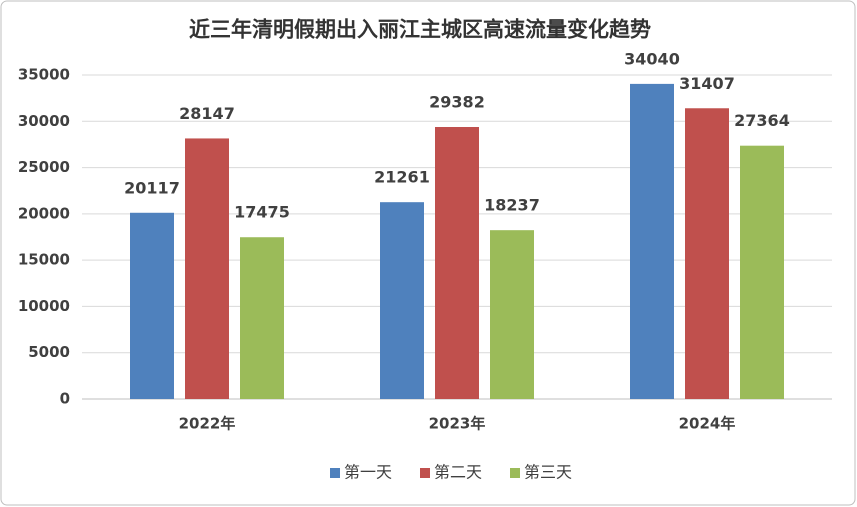 This screenshot has height=507, width=857. I want to click on legend-label: 第一天, so click(368, 472).